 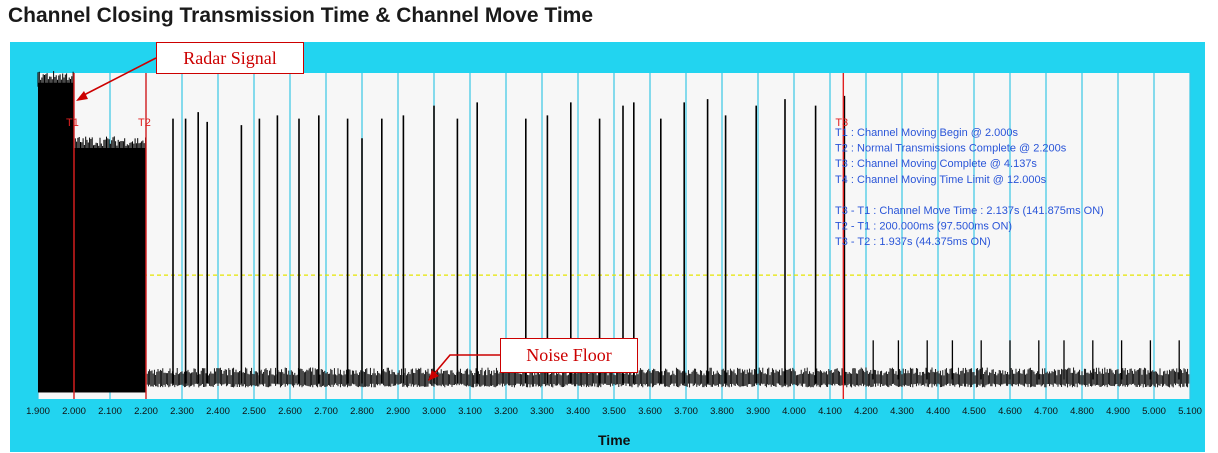 What do you see at coordinates (841, 123) in the screenshot?
I see `marker-label: T3` at bounding box center [841, 123].